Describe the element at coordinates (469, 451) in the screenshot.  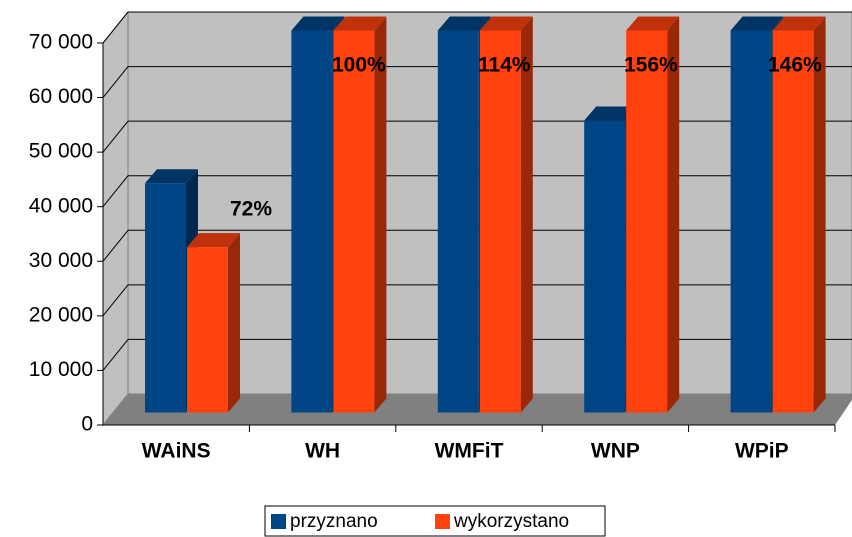
I see `x-tick-label: WMFiT` at that location.